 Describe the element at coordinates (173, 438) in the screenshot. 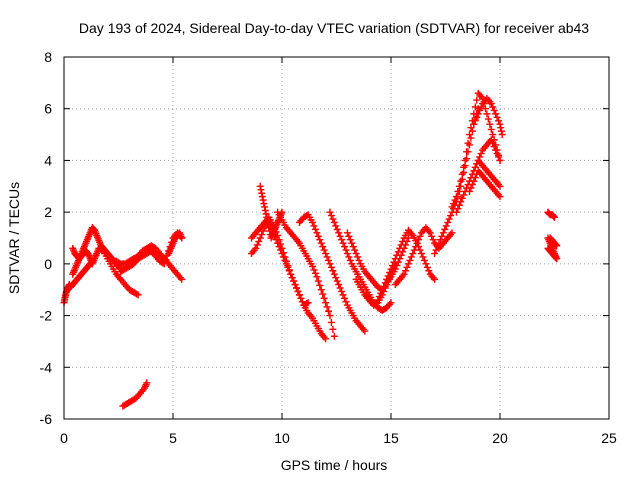

I see `x-tick-label: 5` at that location.